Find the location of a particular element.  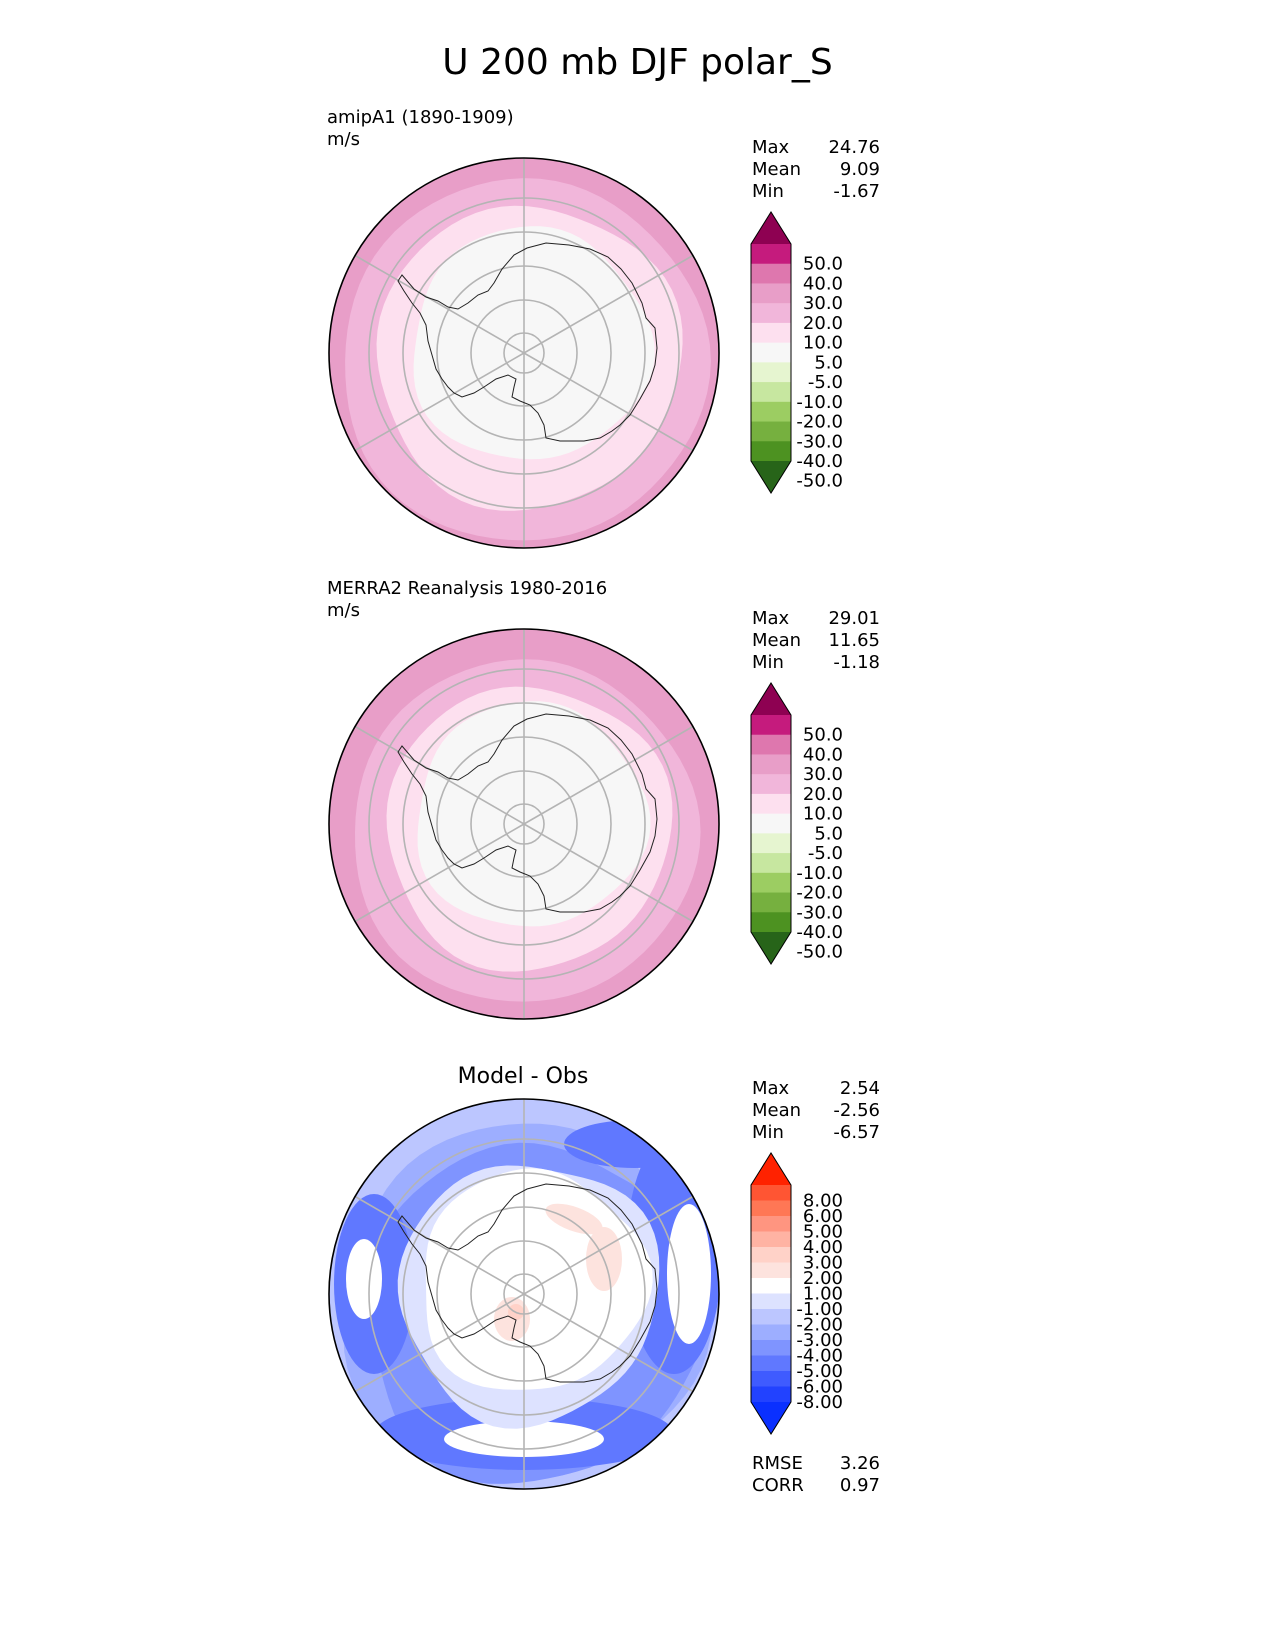

colorbar-tick-label: 2.00 is located at coordinates (823, 1278).